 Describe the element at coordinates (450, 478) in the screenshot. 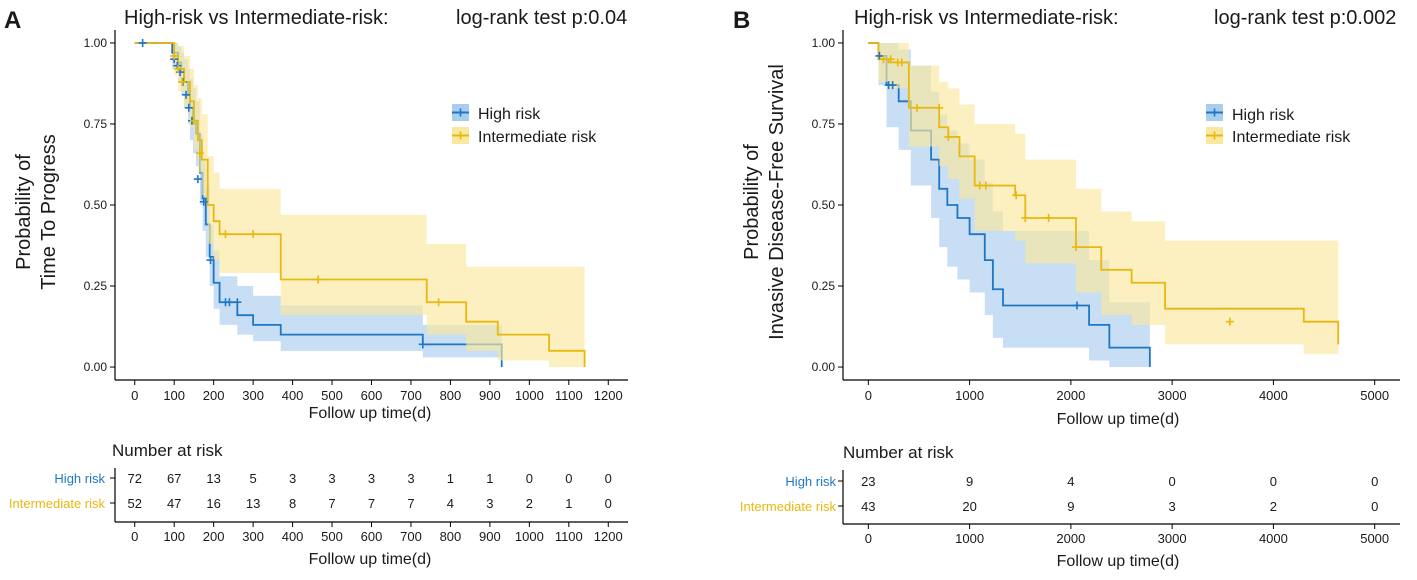

I see `risk-table-value-high: 1` at that location.